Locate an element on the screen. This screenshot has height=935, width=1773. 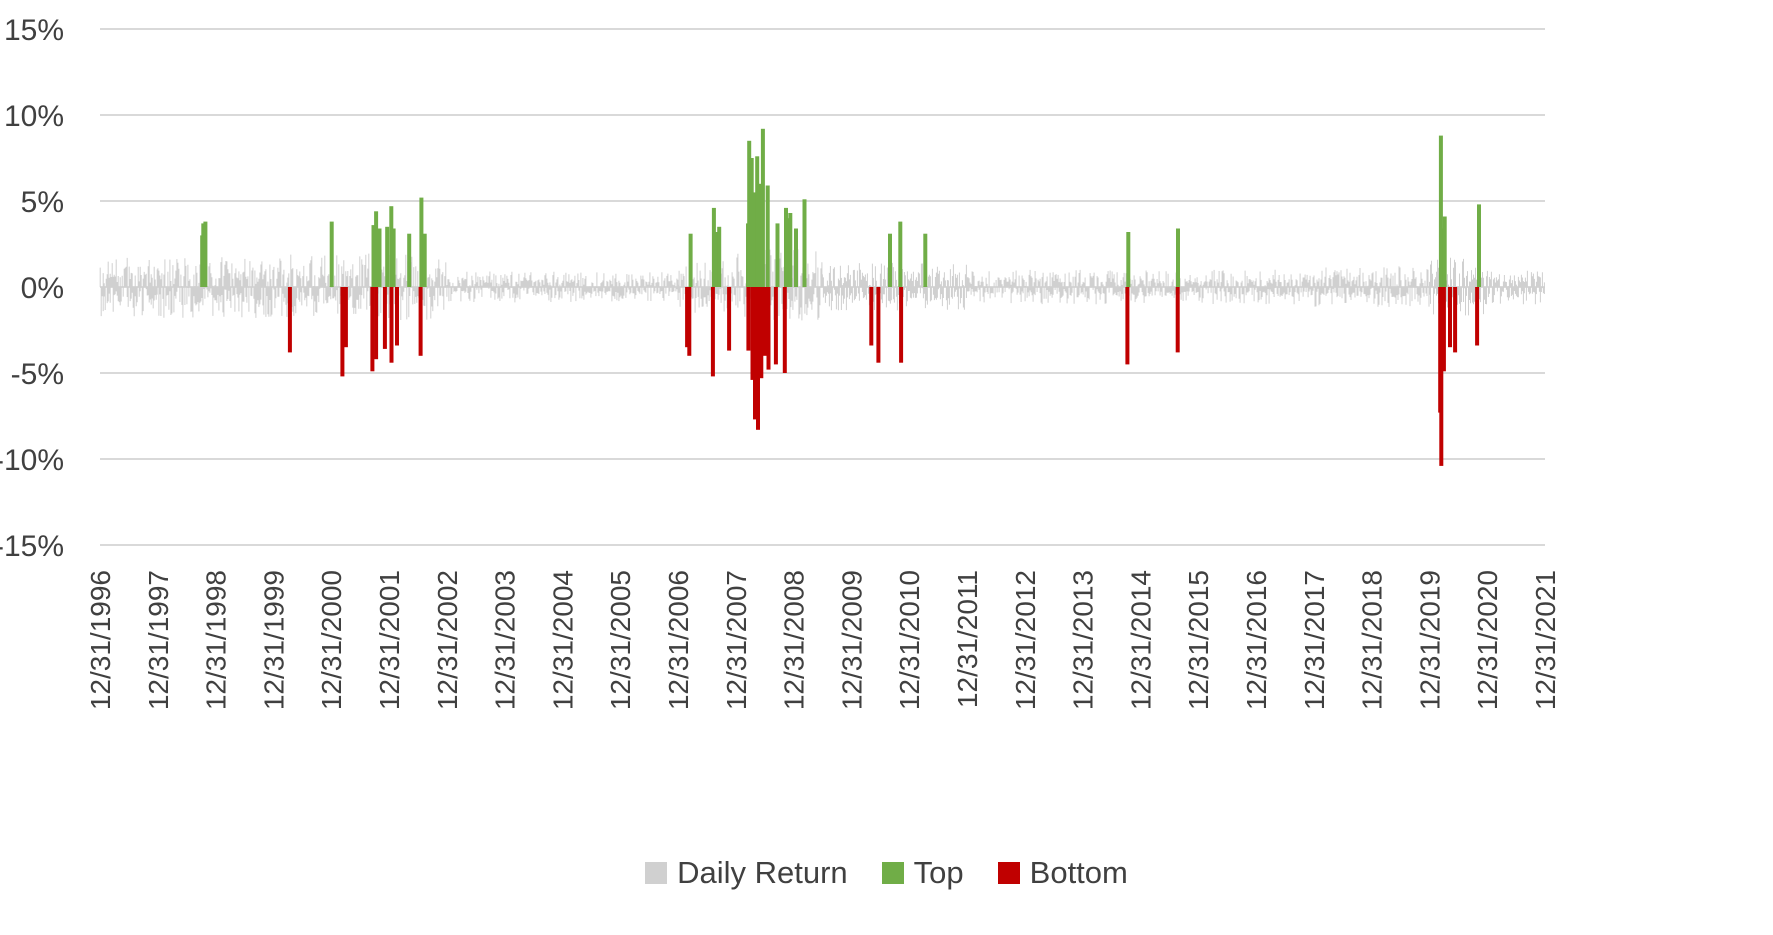
x-tick-label: 12/31/2005 is located at coordinates (620, 640).